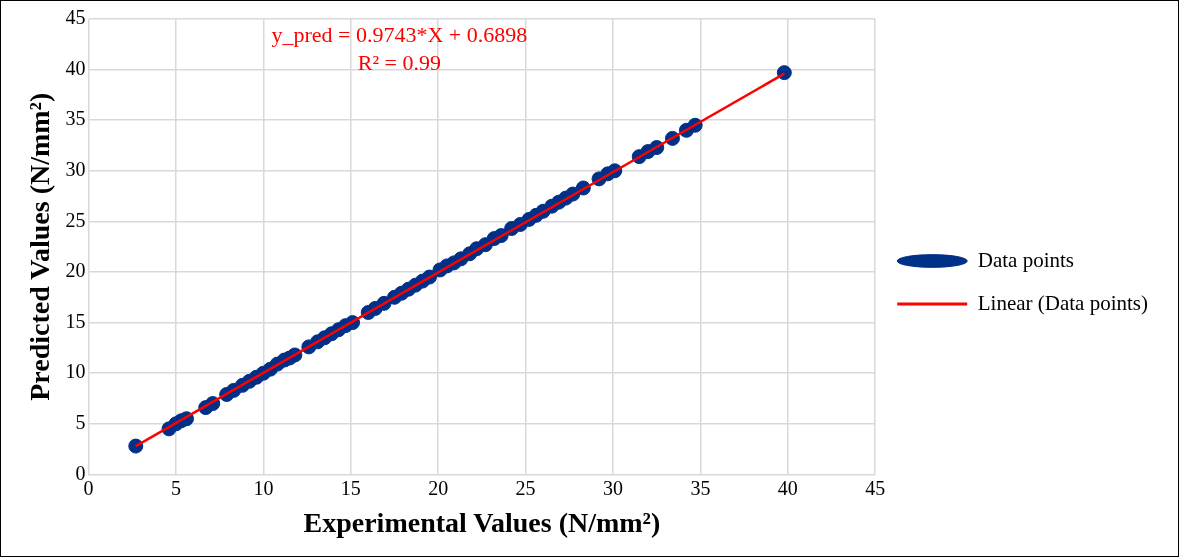 This screenshot has height=557, width=1179. What do you see at coordinates (263, 487) in the screenshot?
I see `x-tick-label: 10` at bounding box center [263, 487].